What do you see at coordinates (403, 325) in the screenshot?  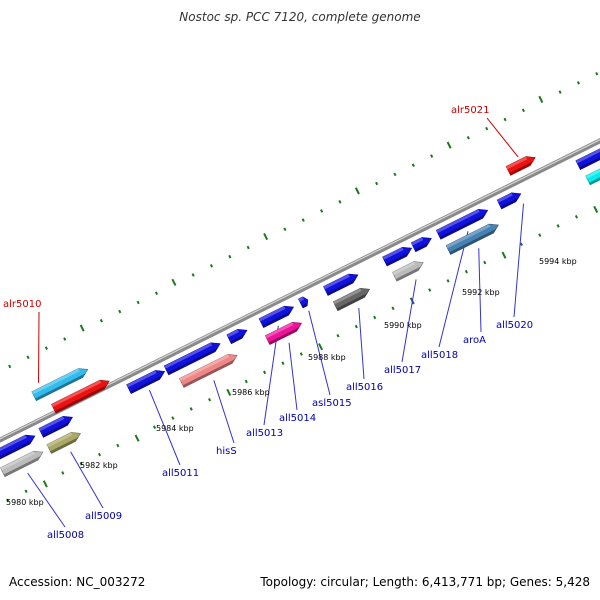 I see `scale-label: 5990 kbp` at bounding box center [403, 325].